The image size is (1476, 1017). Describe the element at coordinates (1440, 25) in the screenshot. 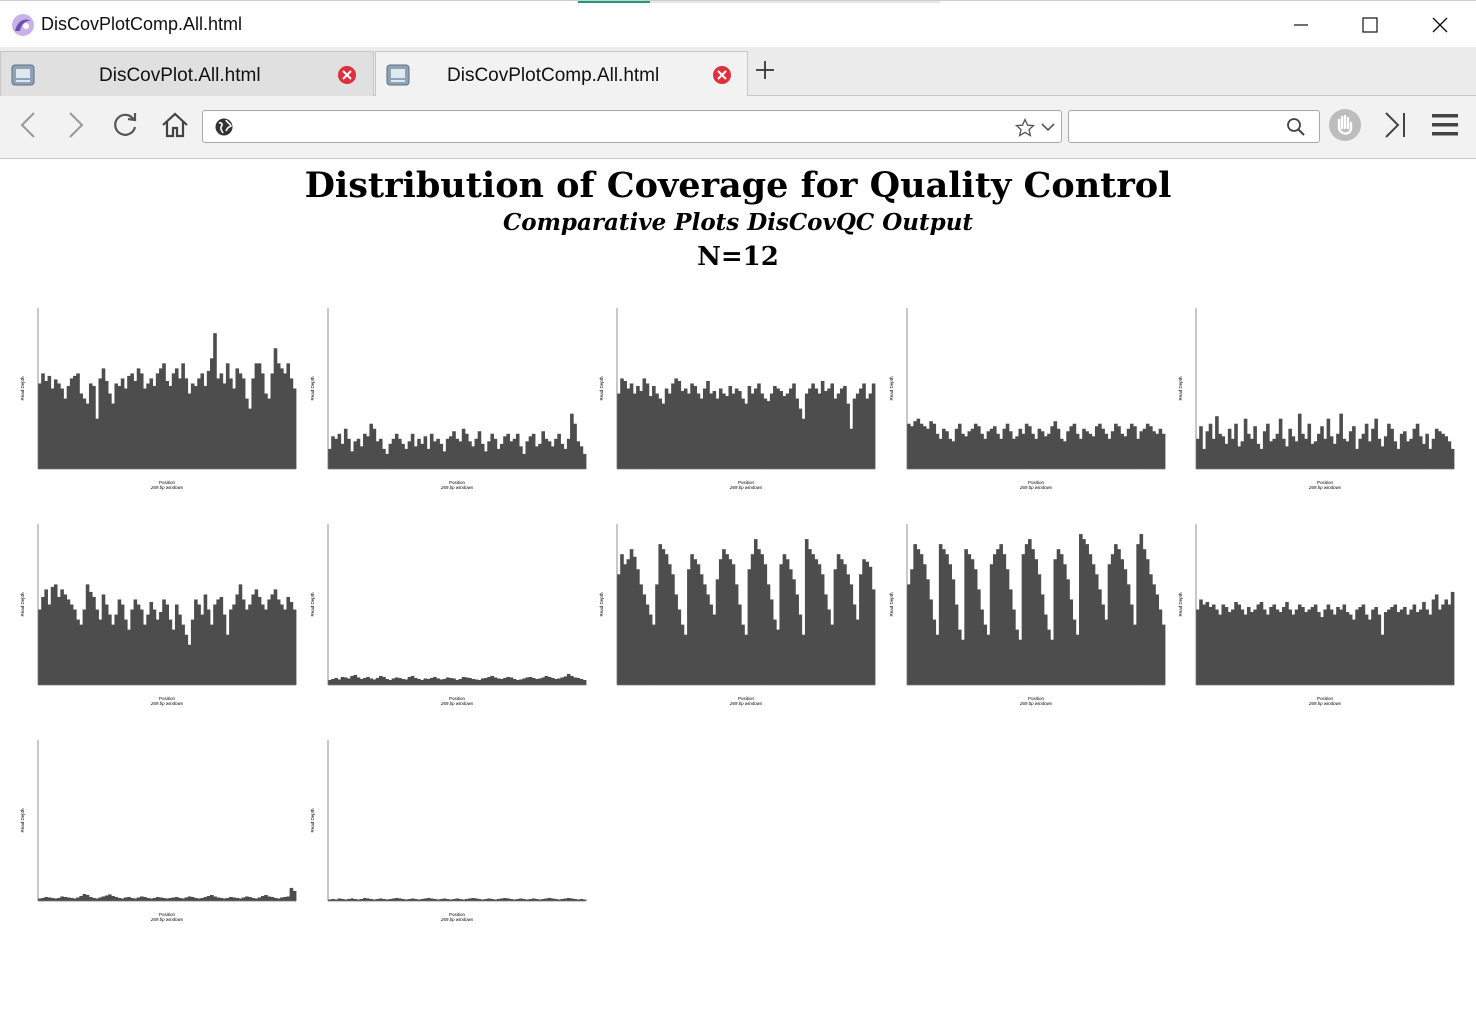

I see `close-button` at that location.